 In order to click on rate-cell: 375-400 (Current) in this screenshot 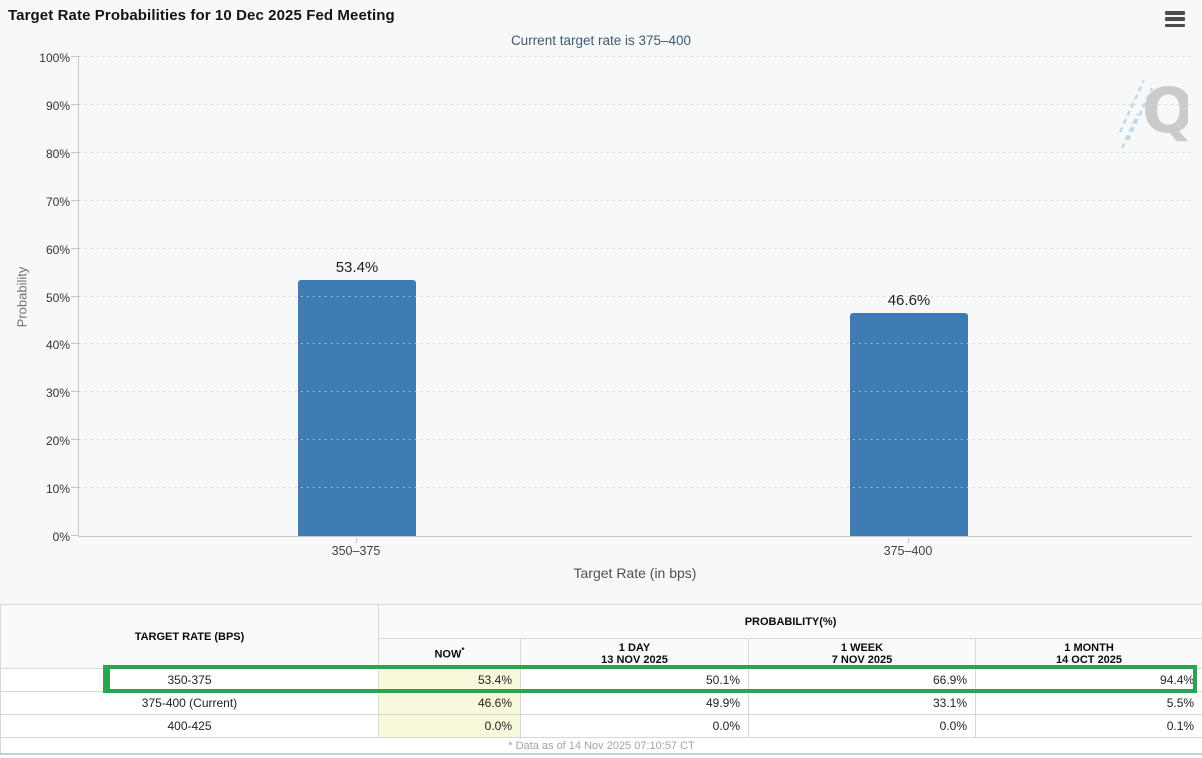, I will do `click(189, 703)`.